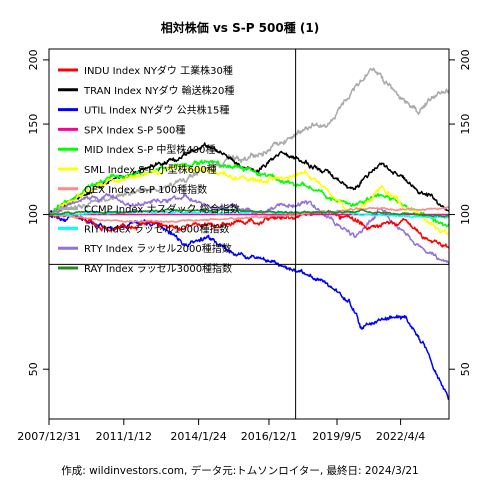  What do you see at coordinates (124, 436) in the screenshot?
I see `x-tick-label: 2011/1/12` at bounding box center [124, 436].